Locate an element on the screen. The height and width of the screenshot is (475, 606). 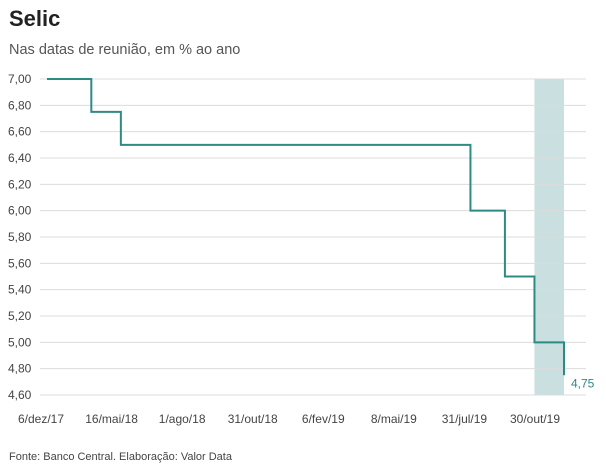
y-tick-label: 4,60 is located at coordinates (20, 395).